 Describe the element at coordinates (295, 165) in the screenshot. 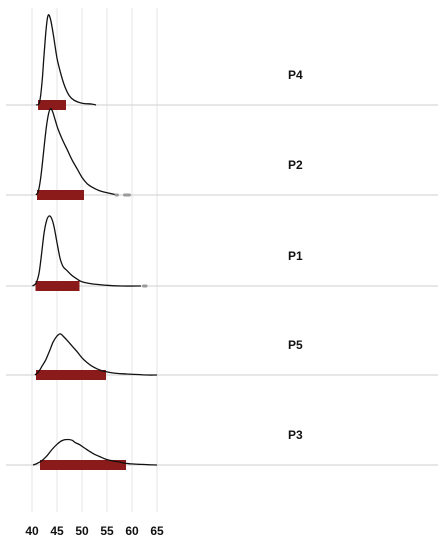

I see `row-label: P2` at that location.